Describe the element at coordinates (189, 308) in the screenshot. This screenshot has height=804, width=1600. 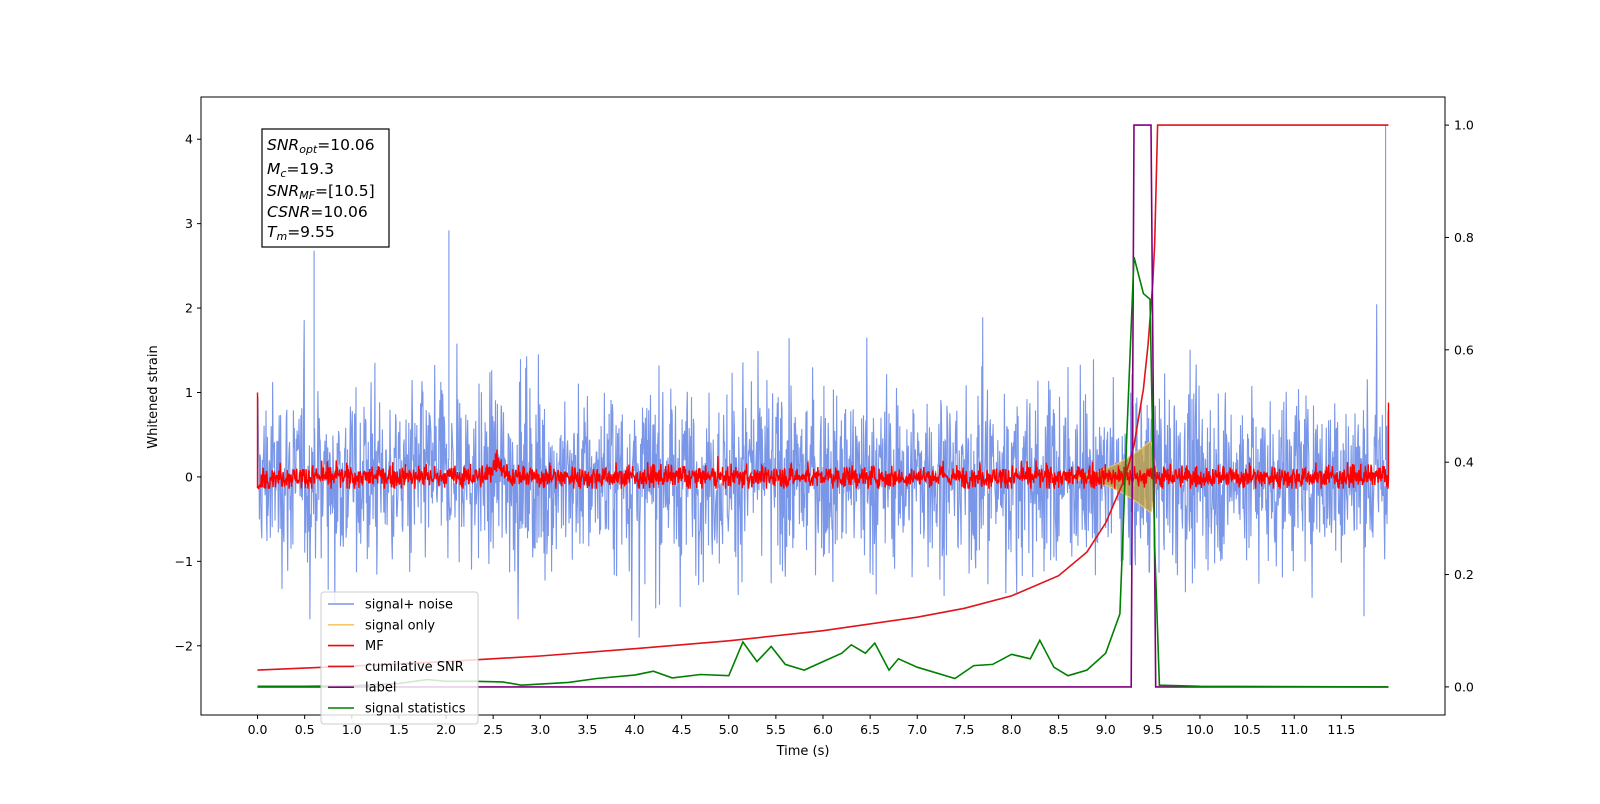
I see `y-tick-left-label: 2` at that location.